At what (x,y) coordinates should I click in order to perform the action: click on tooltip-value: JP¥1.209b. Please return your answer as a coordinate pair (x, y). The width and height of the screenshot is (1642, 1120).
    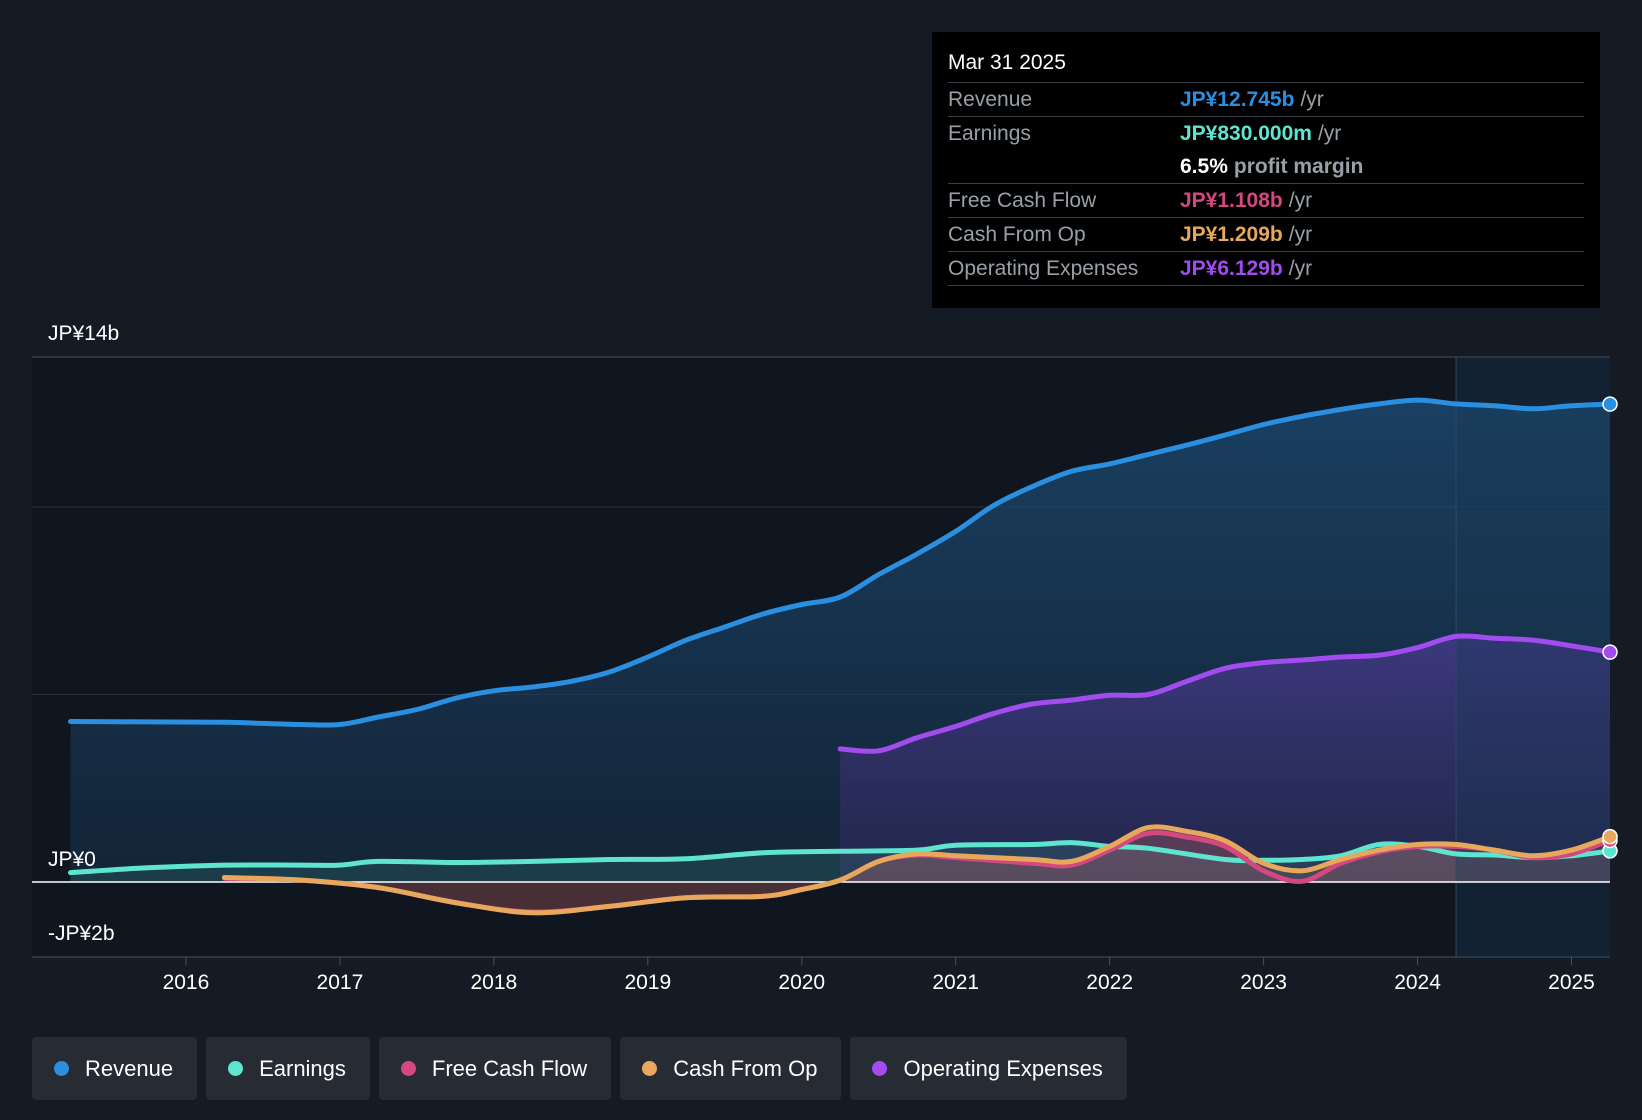
    Looking at the image, I should click on (1231, 234).